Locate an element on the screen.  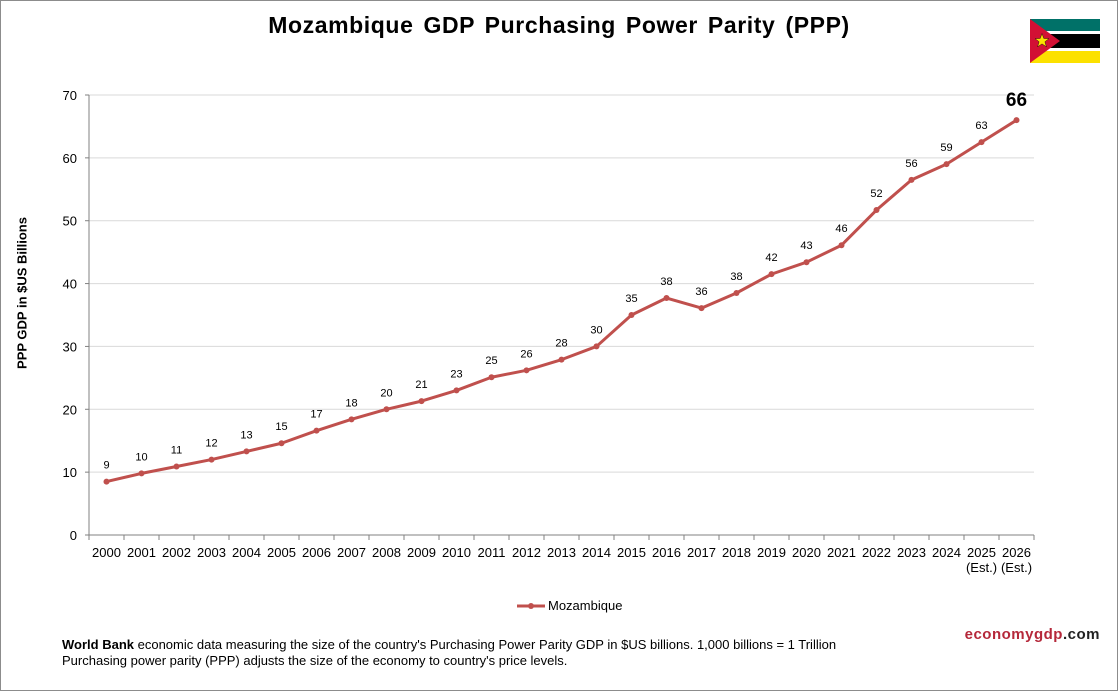
data-label: 28 is located at coordinates (561, 344).